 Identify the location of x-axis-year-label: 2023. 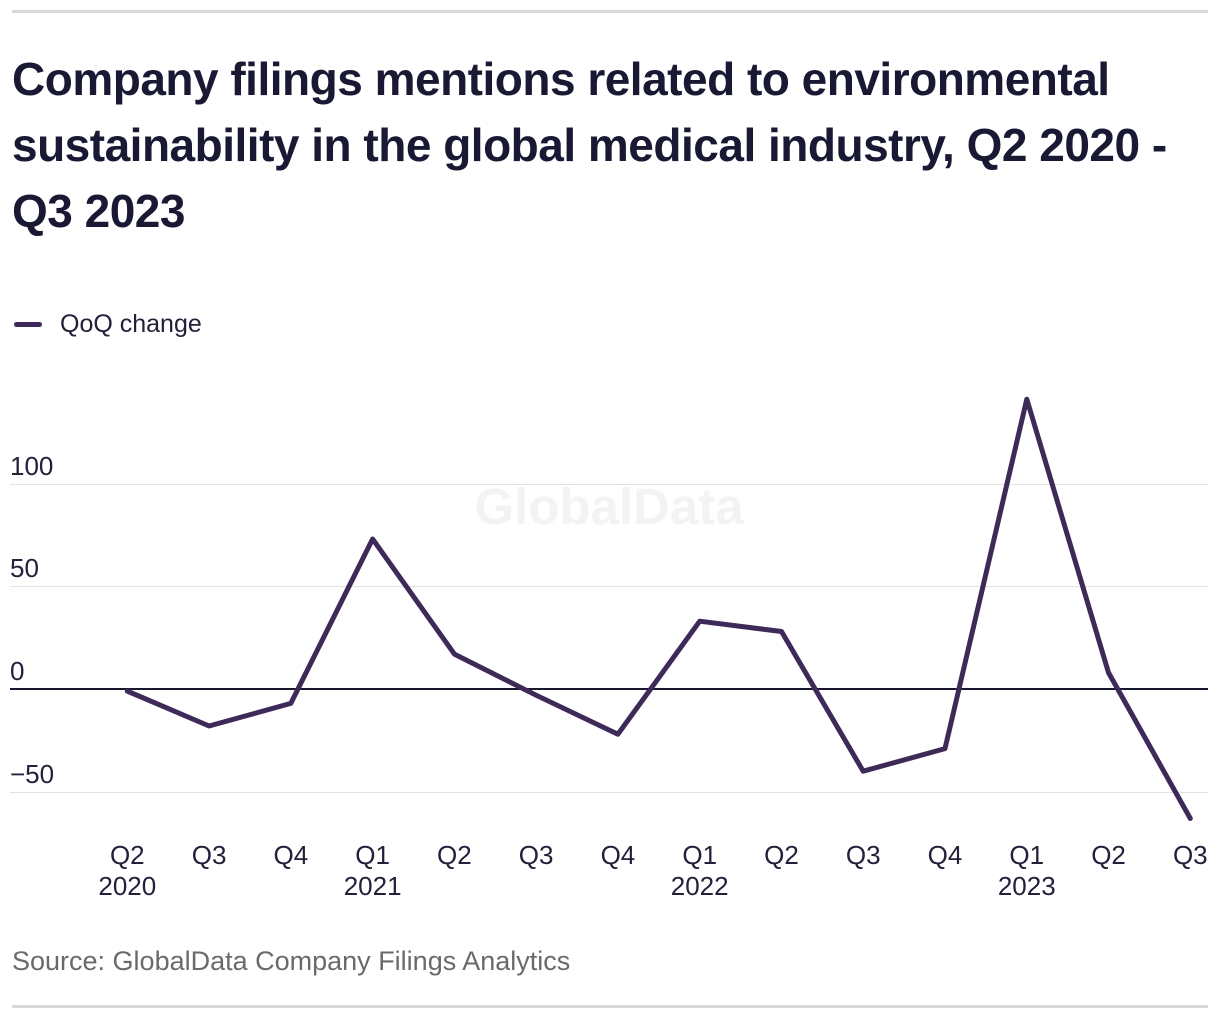
(1026, 886).